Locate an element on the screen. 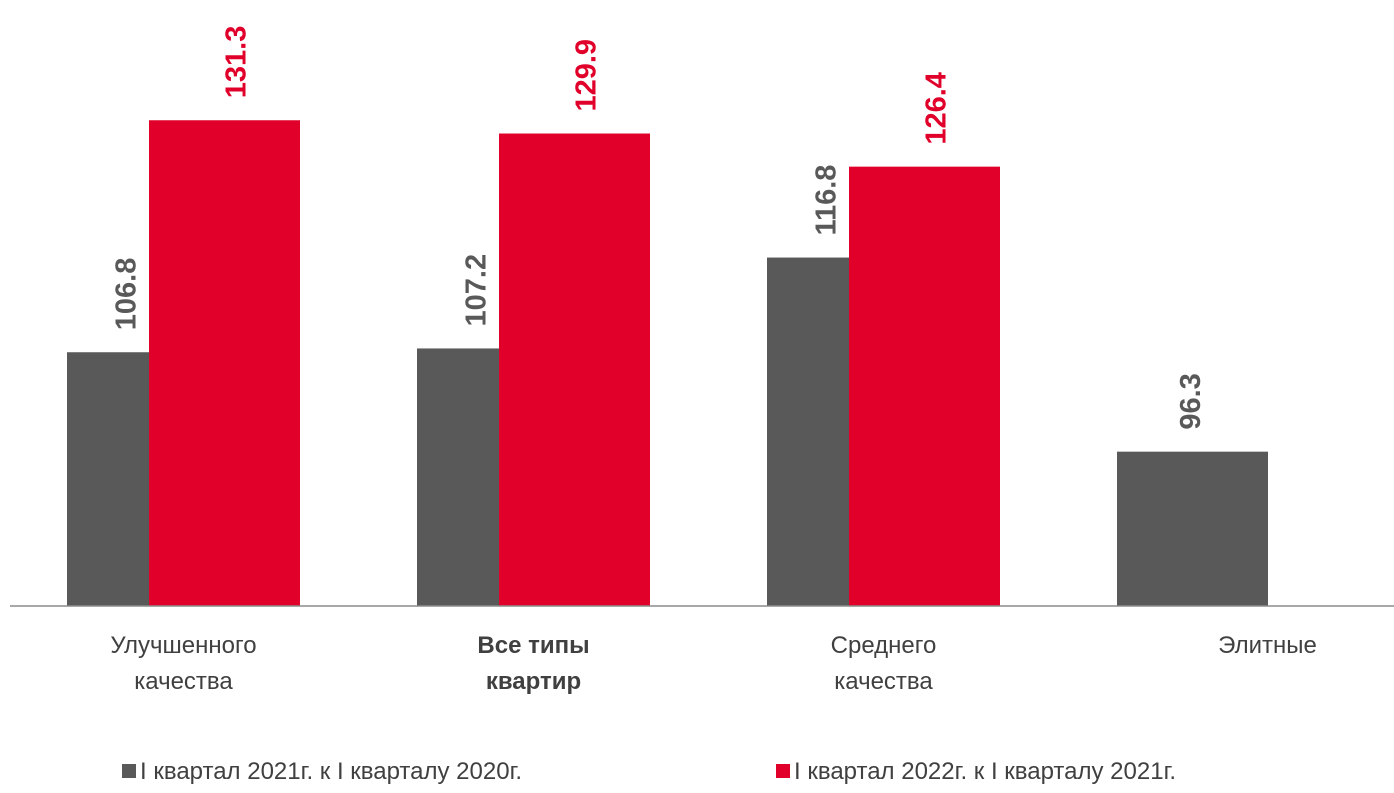 The image size is (1394, 793). value-label: 116.8 is located at coordinates (827, 200).